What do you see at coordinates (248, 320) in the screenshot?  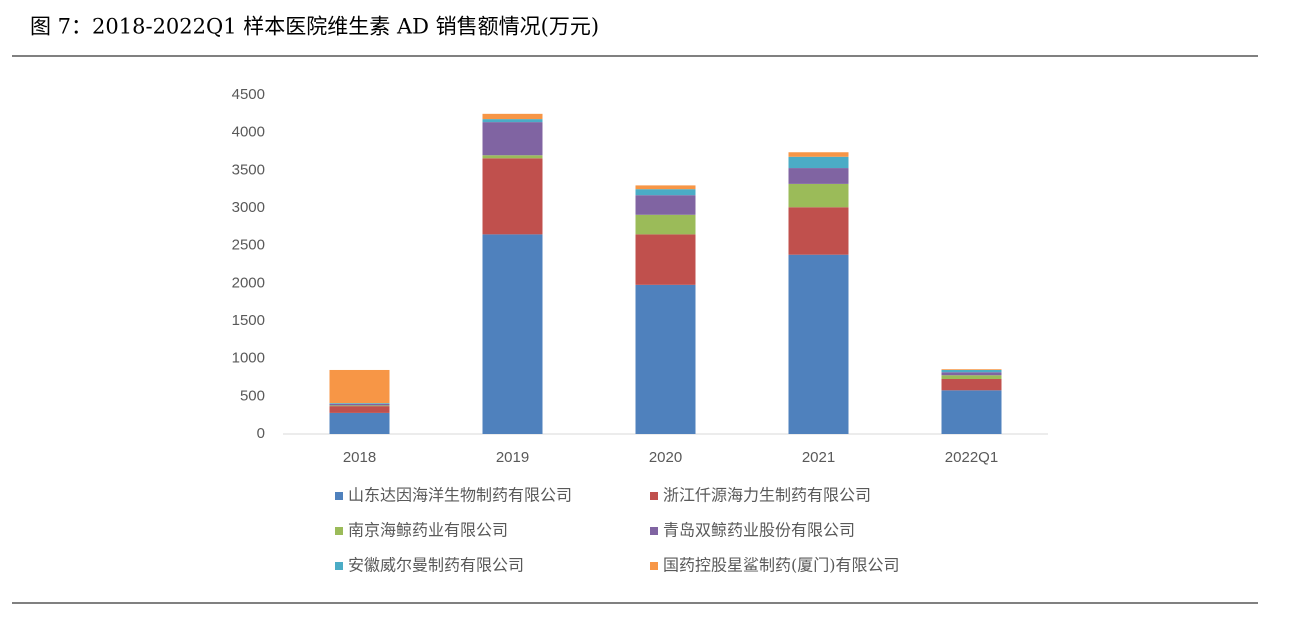 I see `y-tick-label: 1500` at bounding box center [248, 320].